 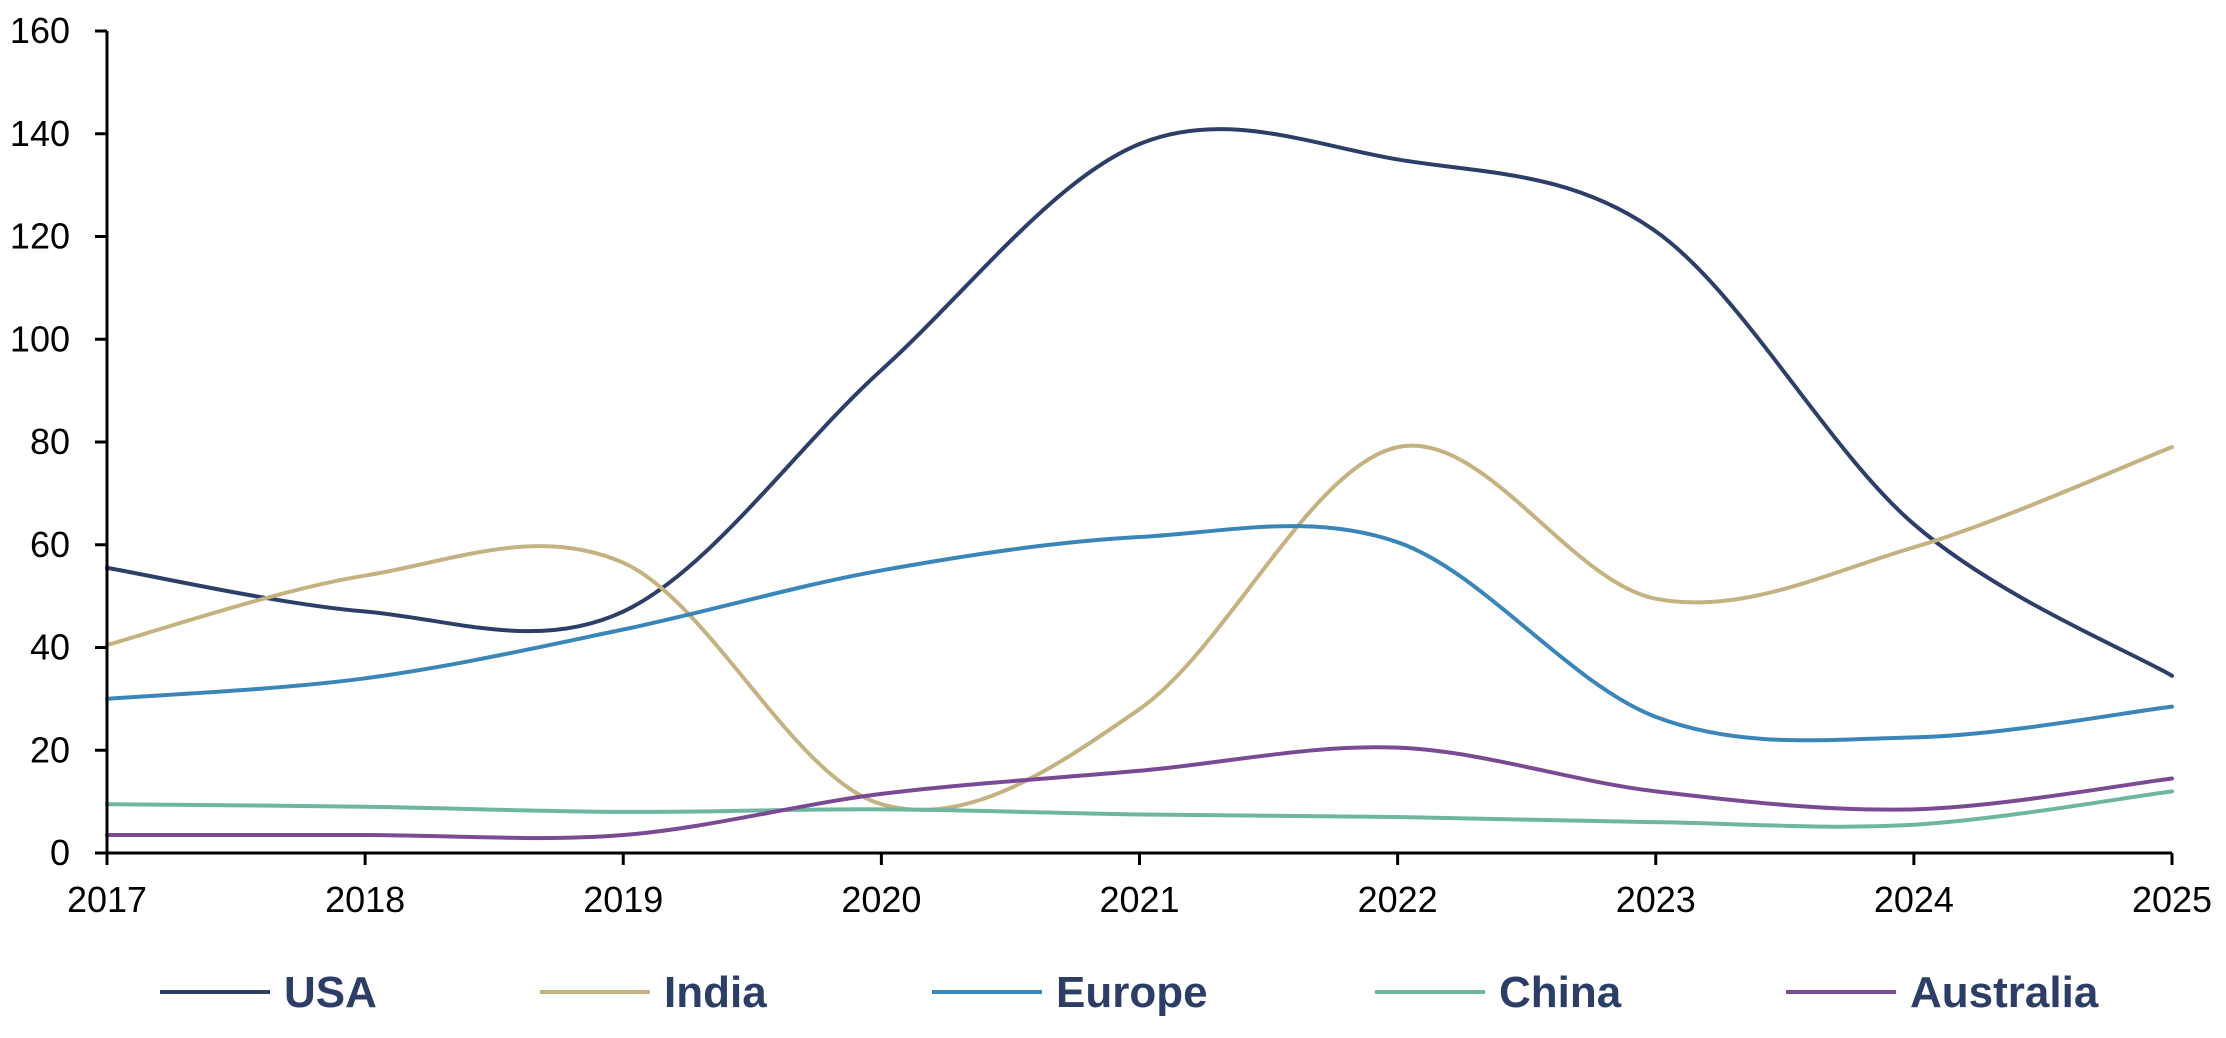 I want to click on x-tick-label: 2023, so click(x=1656, y=899).